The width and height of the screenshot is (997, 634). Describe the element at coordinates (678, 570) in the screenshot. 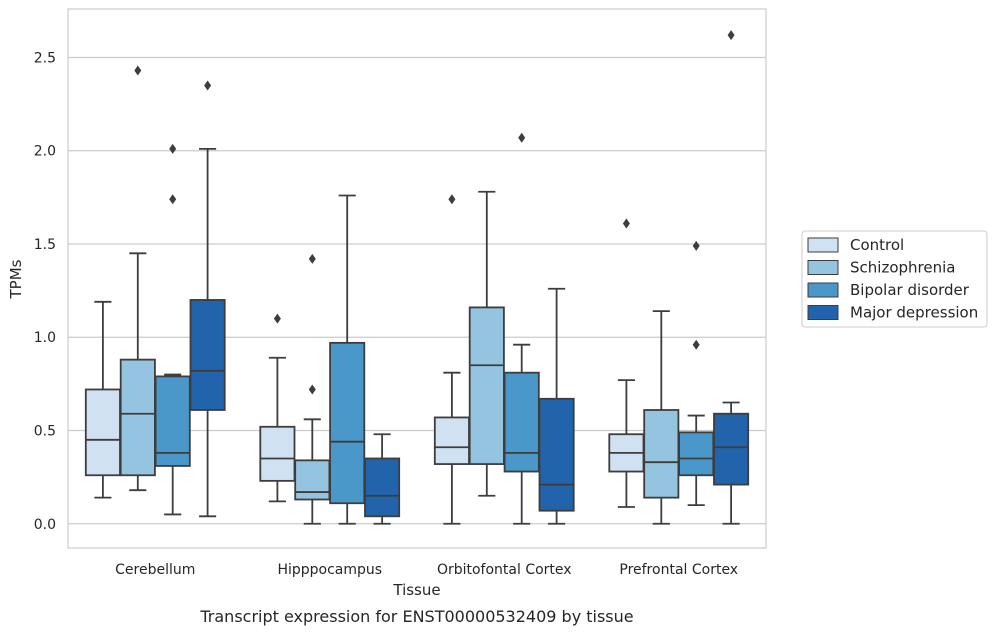

I see `x-tick-label: Prefrontal Cortex` at that location.